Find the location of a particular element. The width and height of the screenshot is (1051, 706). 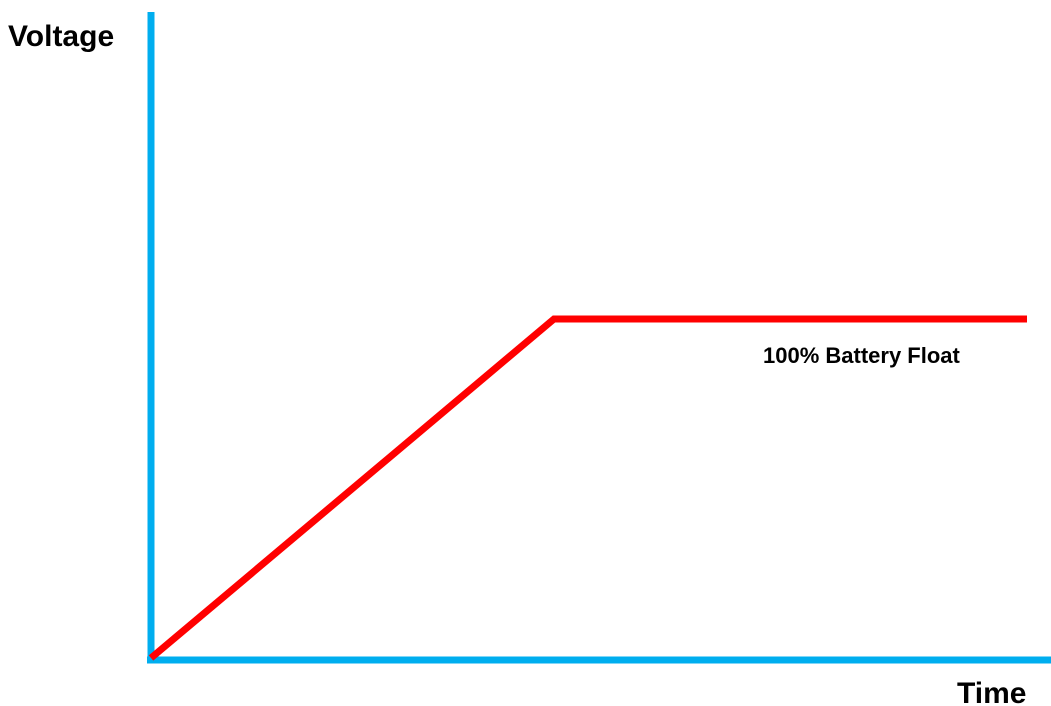

y-axis-label: Voltage is located at coordinates (61, 36).